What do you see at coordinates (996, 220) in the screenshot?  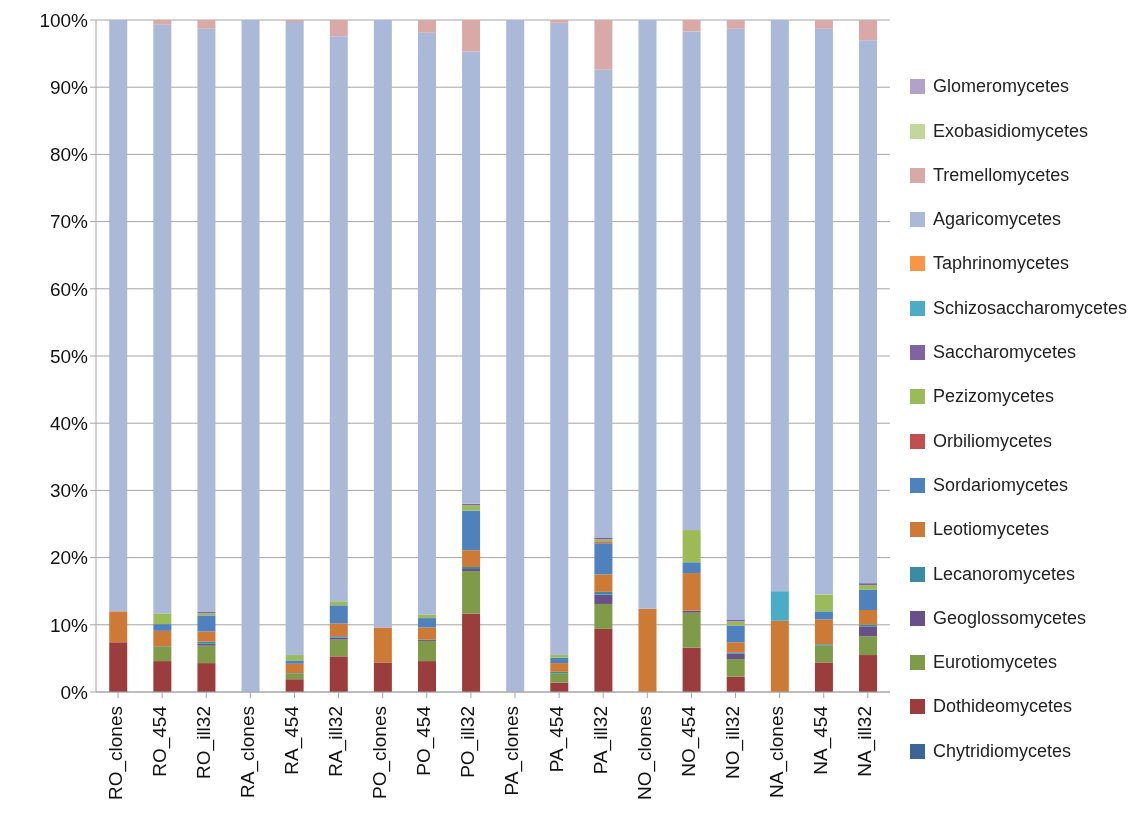 I see `legend-label: Agaricomycetes` at bounding box center [996, 220].